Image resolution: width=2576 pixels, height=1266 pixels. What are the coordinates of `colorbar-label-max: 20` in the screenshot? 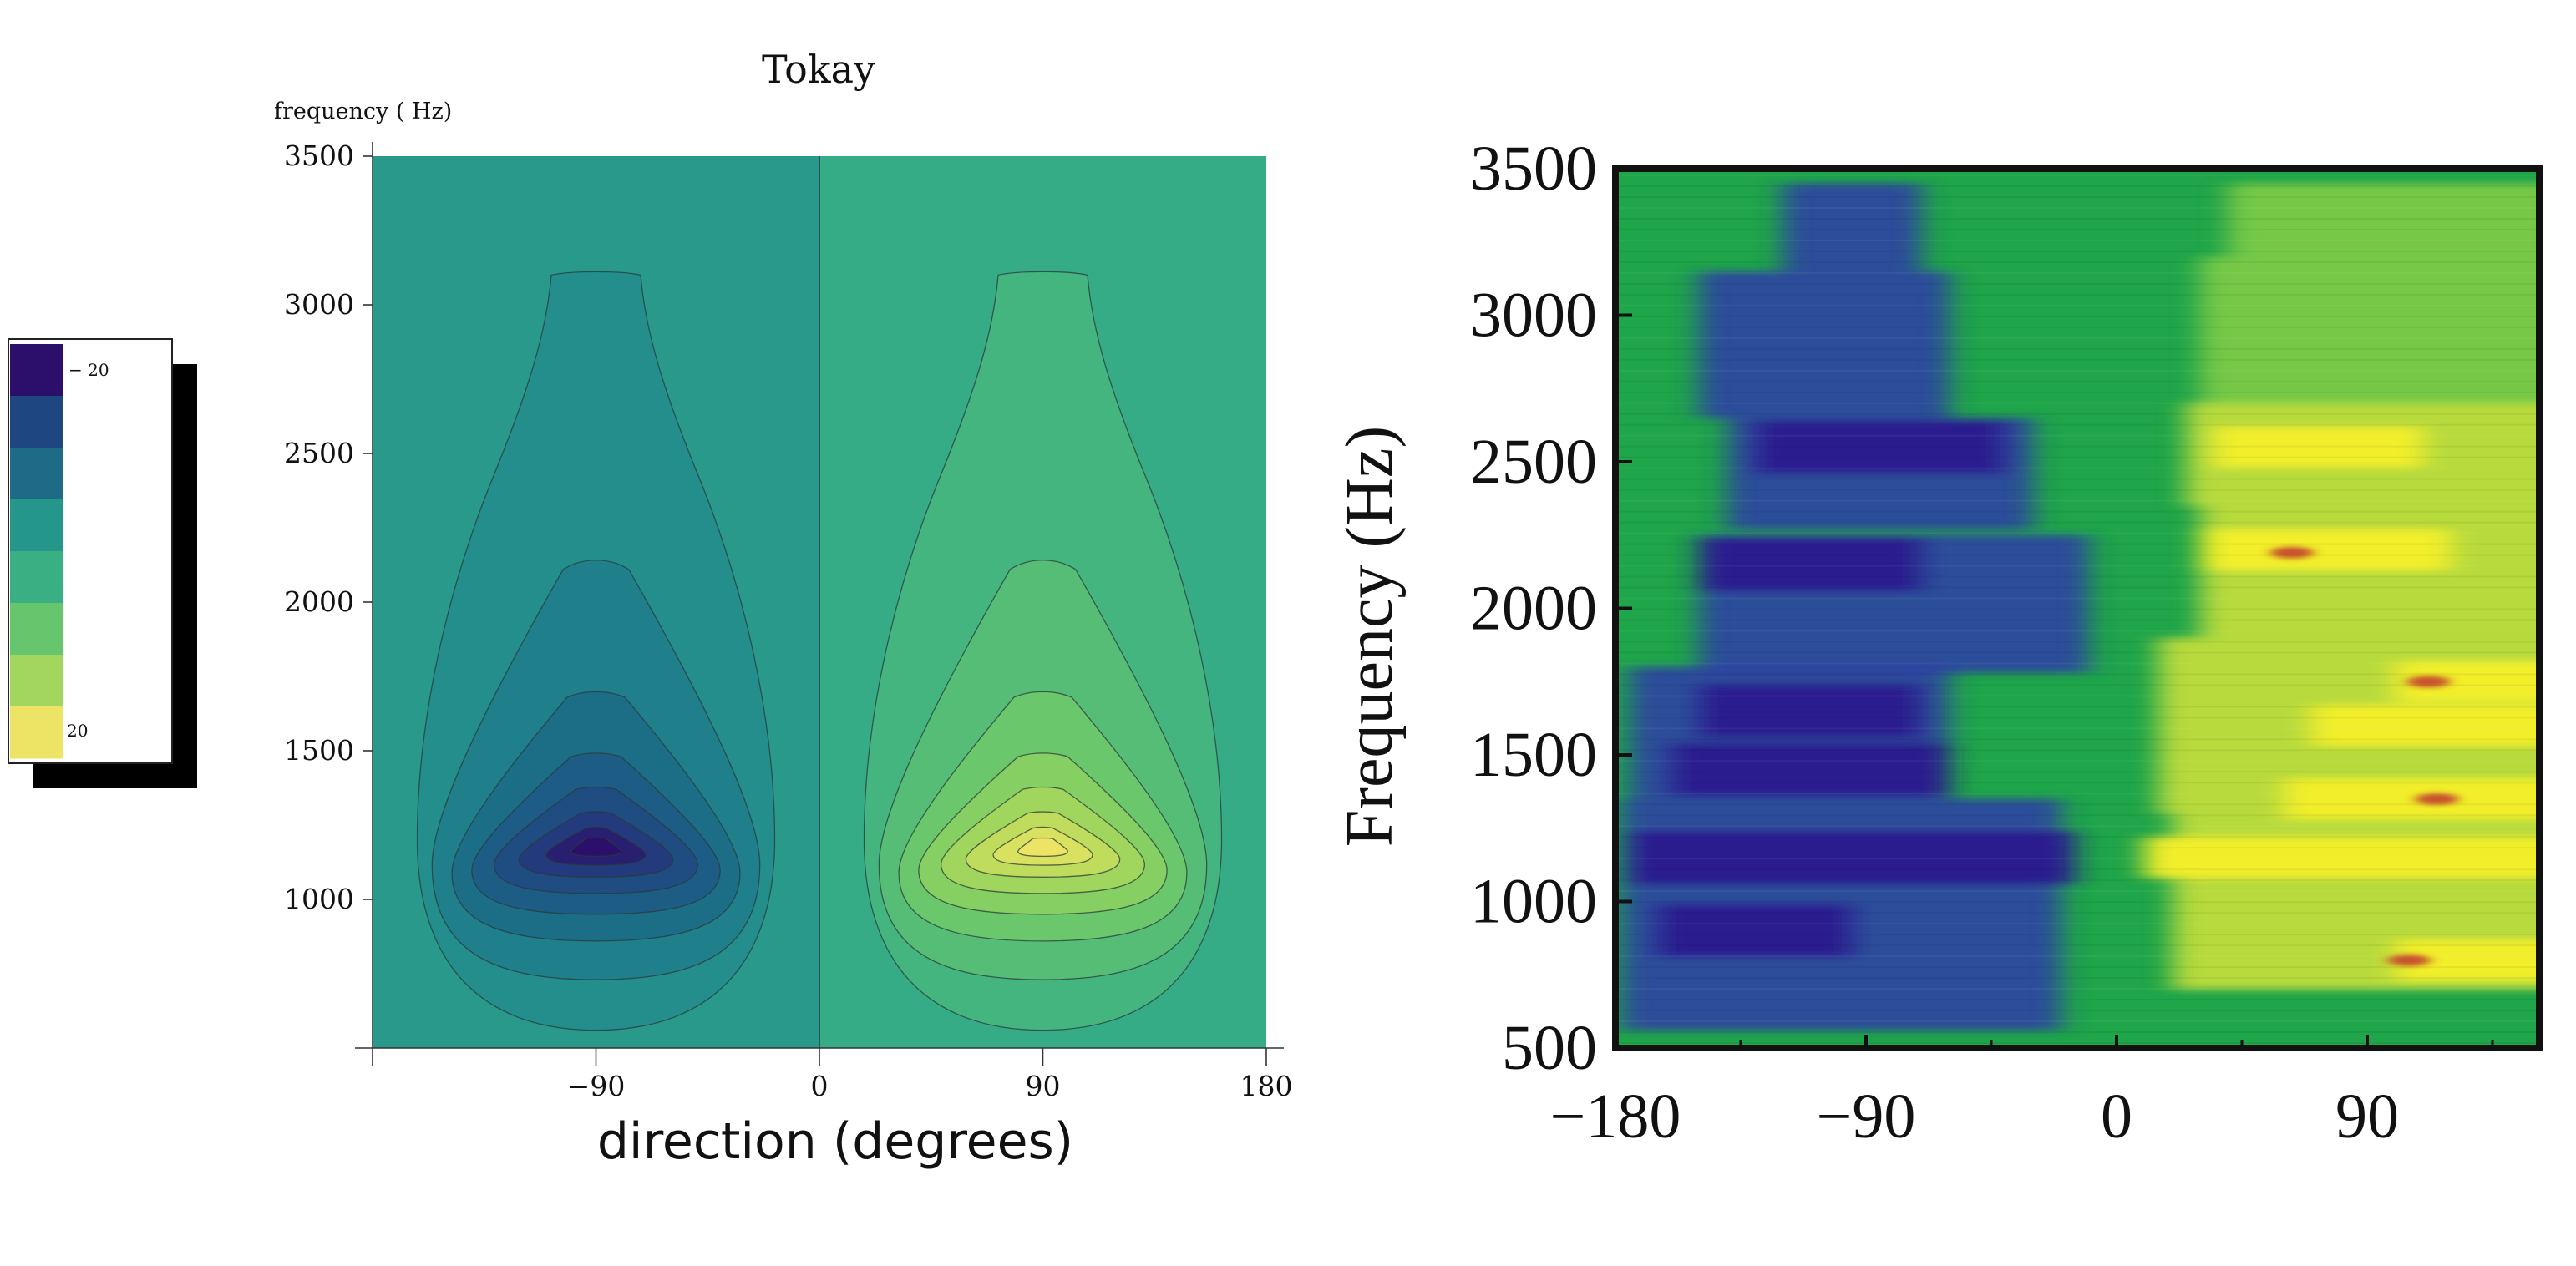 It's located at (77, 731).